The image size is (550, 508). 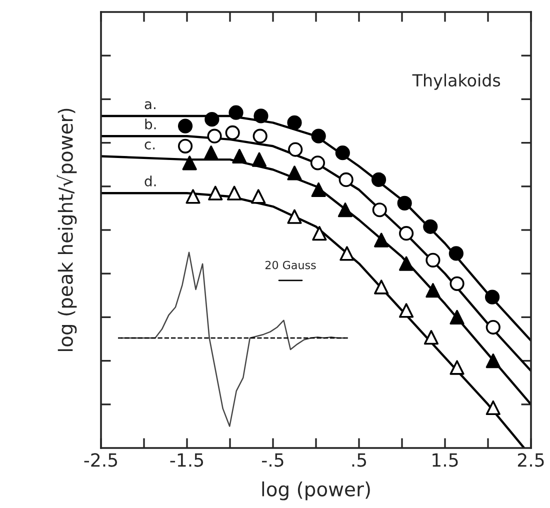 I want to click on series-label: c., so click(x=149, y=146).